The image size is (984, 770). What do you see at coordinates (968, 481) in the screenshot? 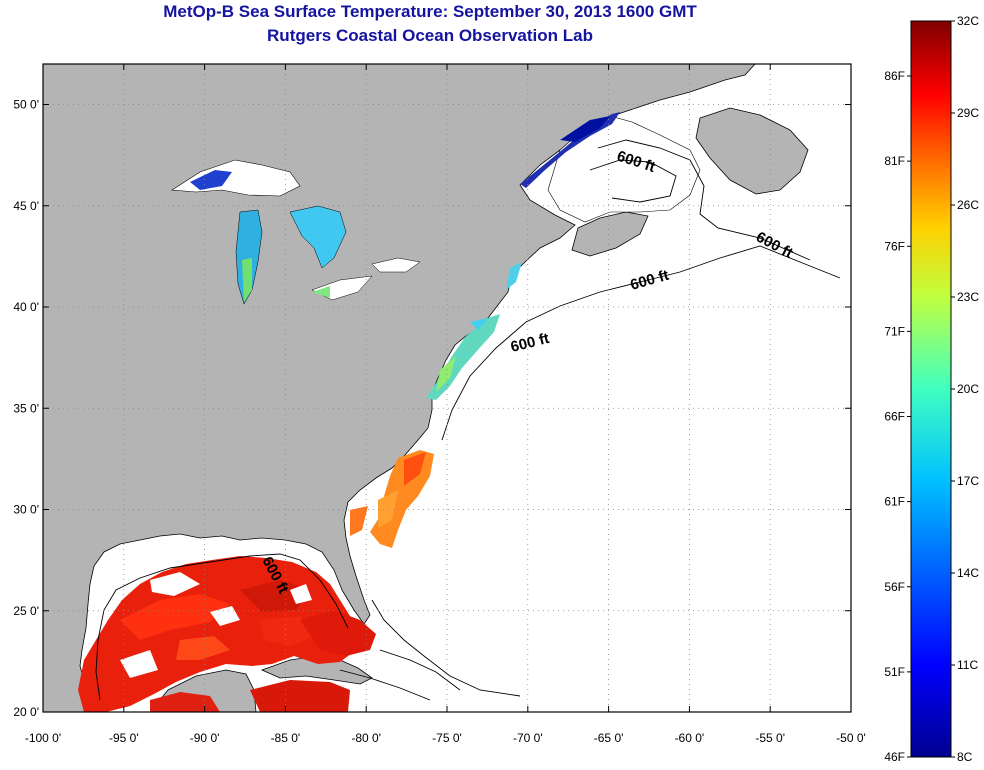
I see `colorbar-label-celsius: 17C` at bounding box center [968, 481].